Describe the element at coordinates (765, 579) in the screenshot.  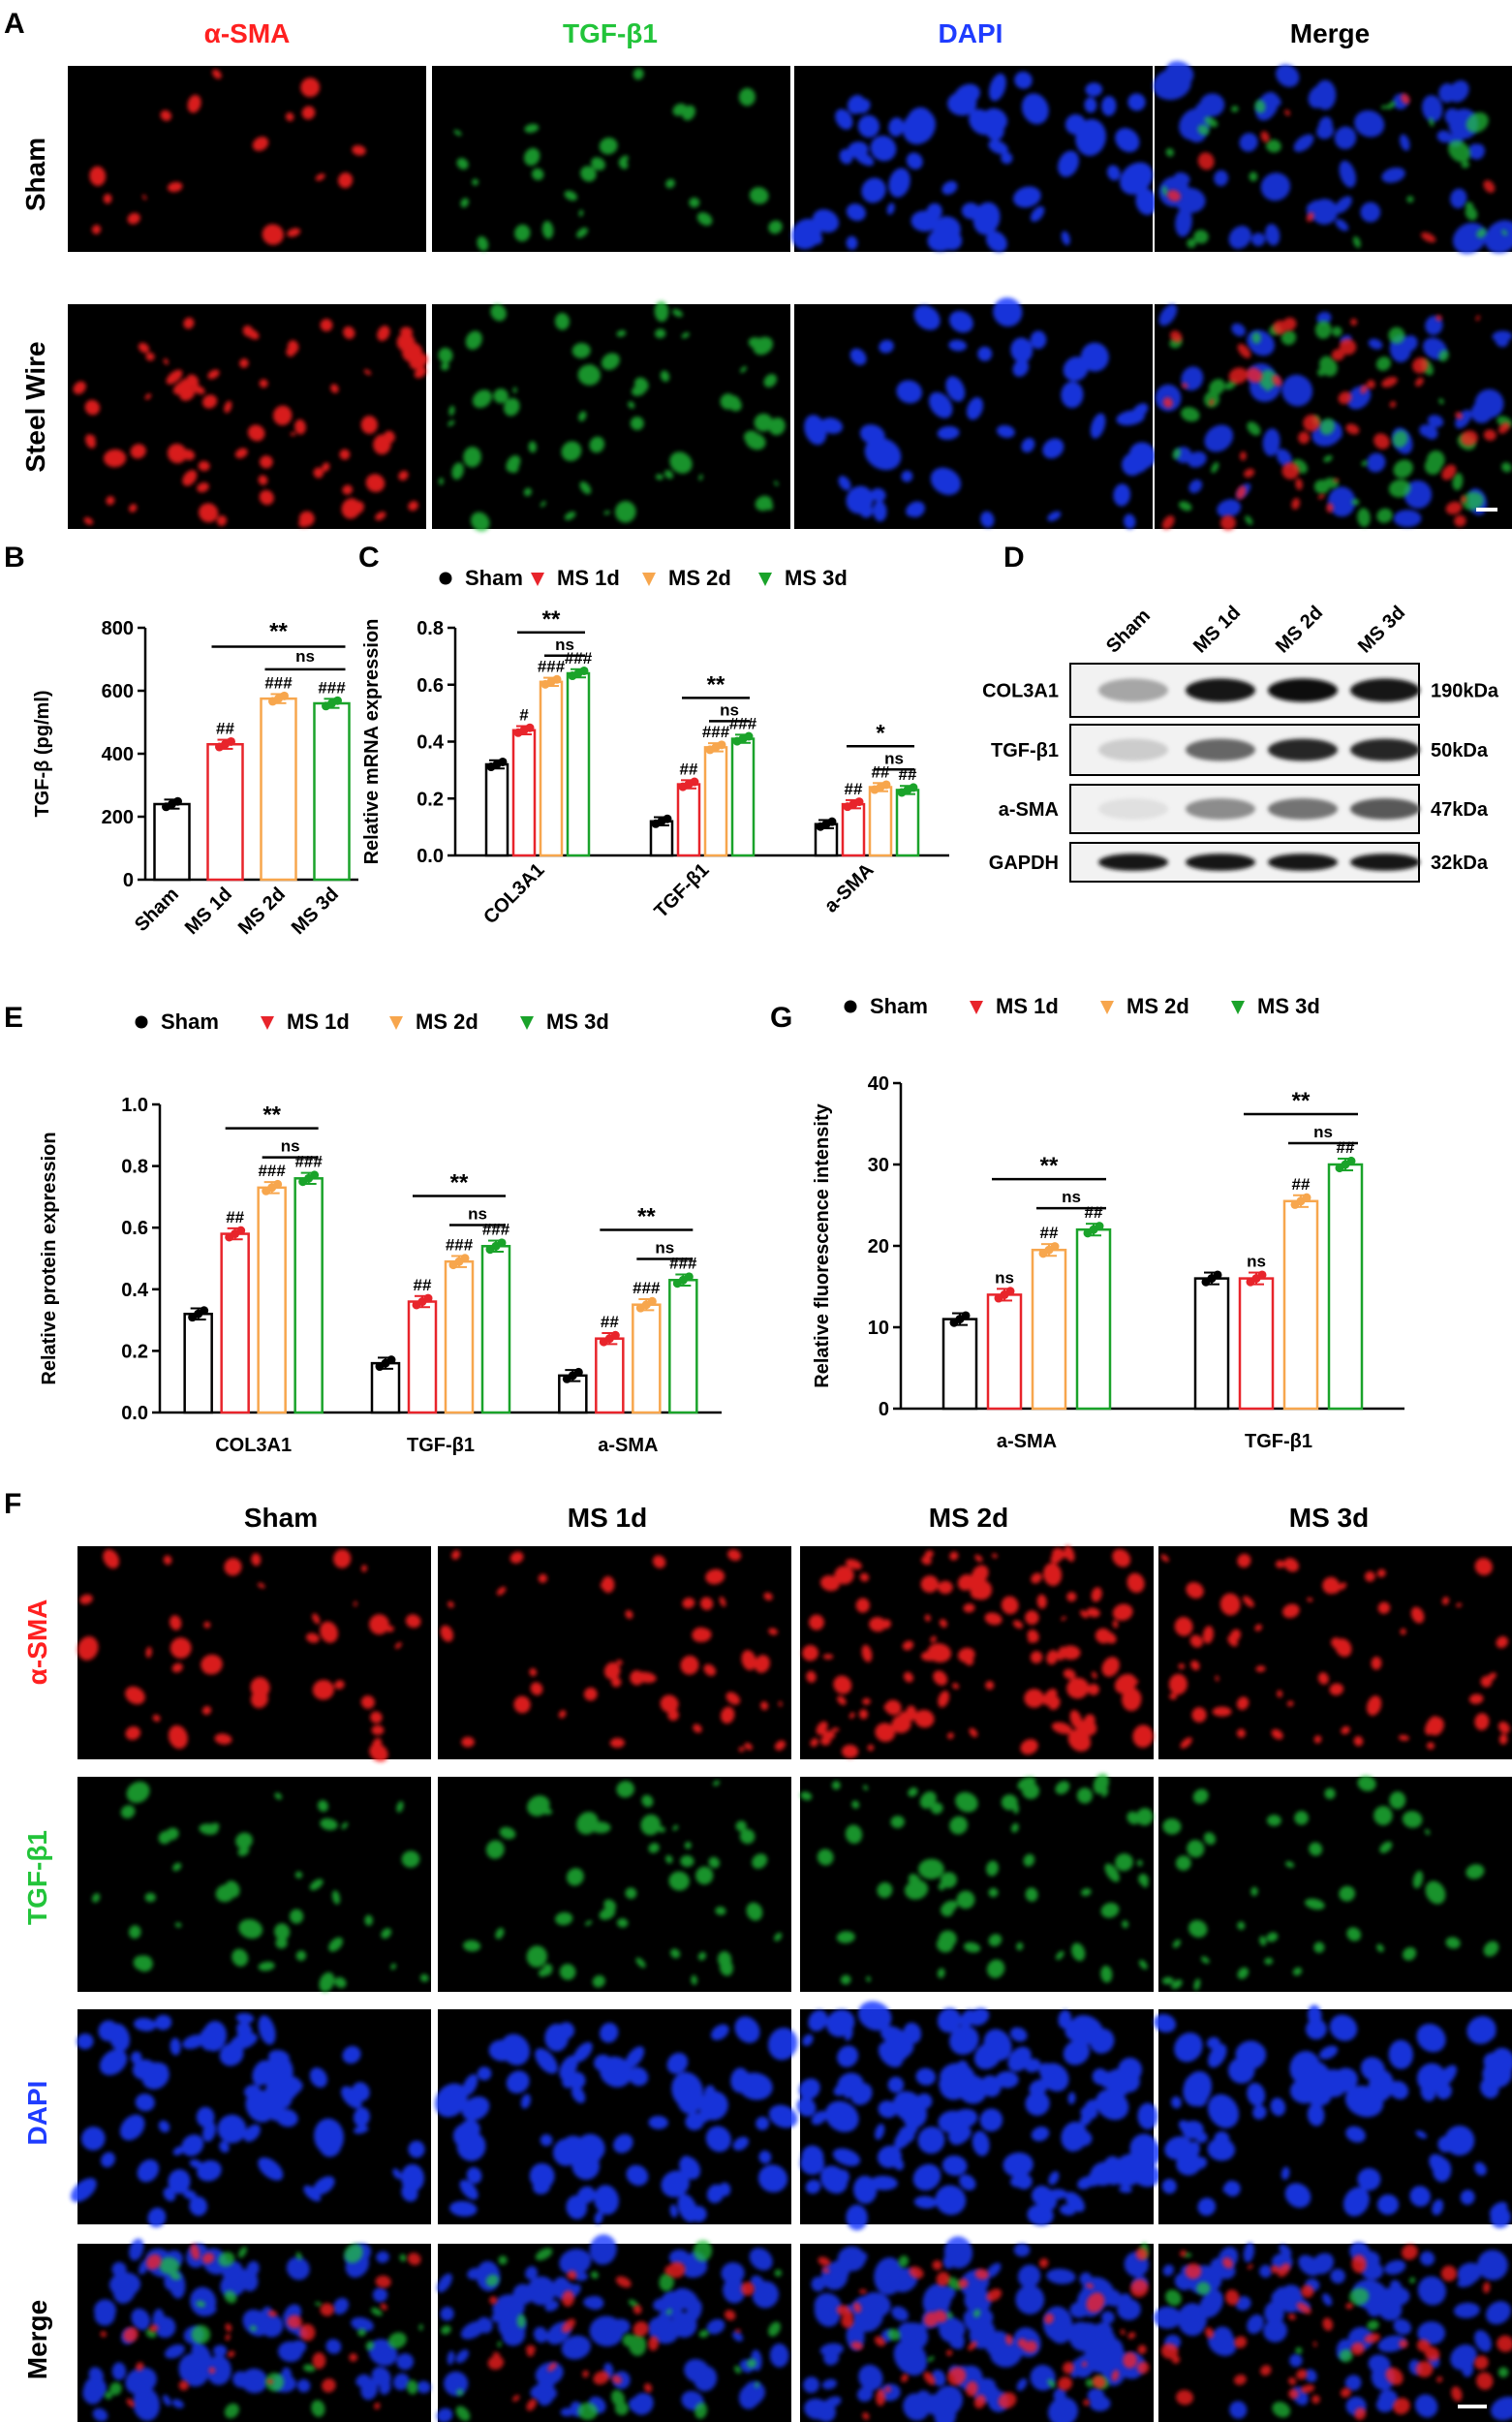
I see `legend-marker` at that location.